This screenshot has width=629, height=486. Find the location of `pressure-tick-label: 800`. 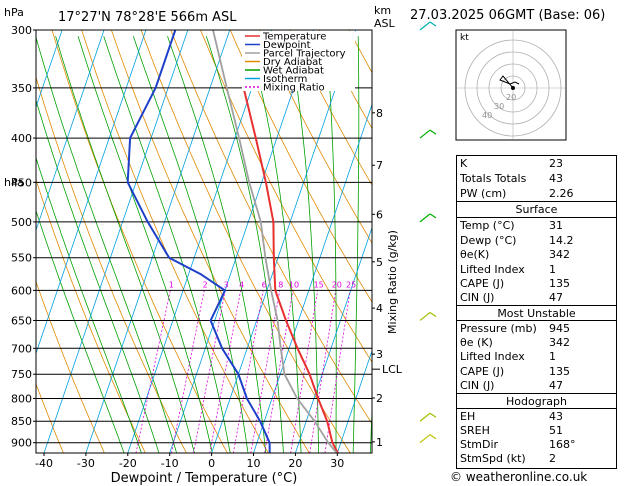

pressure-tick-label: 800 is located at coordinates (21, 398).